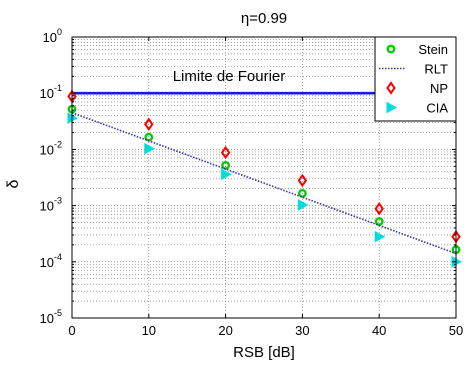  Describe the element at coordinates (58, 88) in the screenshot. I see `y-tick-exponent: -1` at that location.